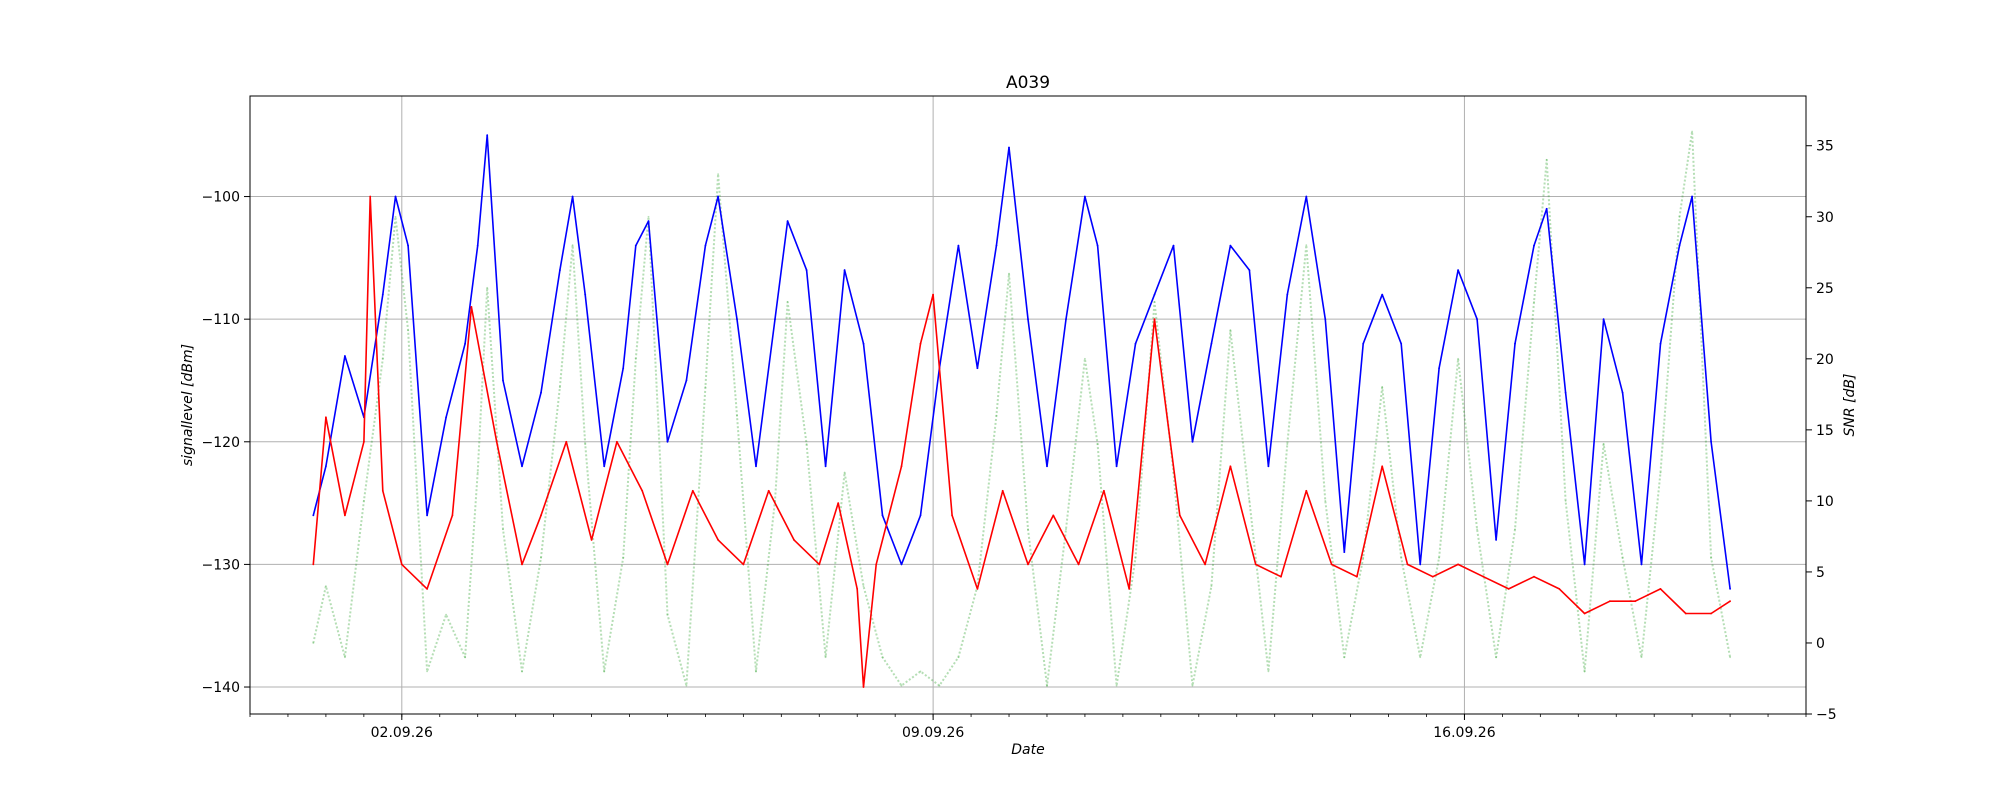 The image size is (2000, 800). What do you see at coordinates (1028, 83) in the screenshot?
I see `chart-title: A039` at bounding box center [1028, 83].